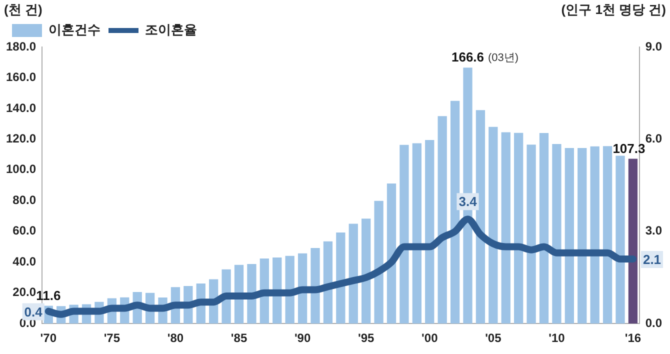  Describe the element at coordinates (175, 338) in the screenshot. I see `x-tick-label: '80` at that location.